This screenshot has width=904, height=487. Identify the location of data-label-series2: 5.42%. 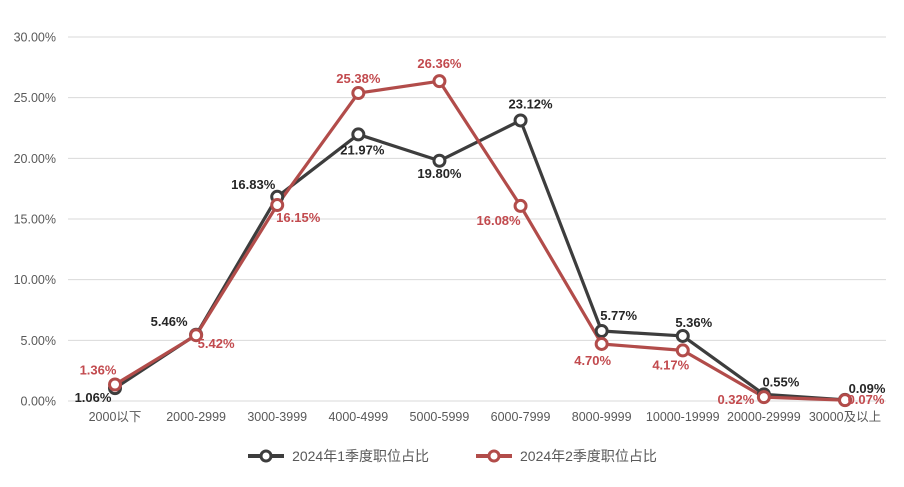
(216, 343).